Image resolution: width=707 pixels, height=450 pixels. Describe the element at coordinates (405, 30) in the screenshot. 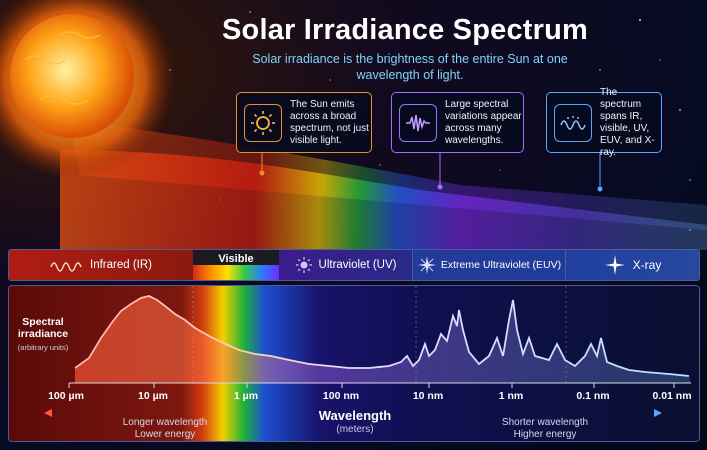

I see `page-title: Solar Irradiance Spectrum` at that location.